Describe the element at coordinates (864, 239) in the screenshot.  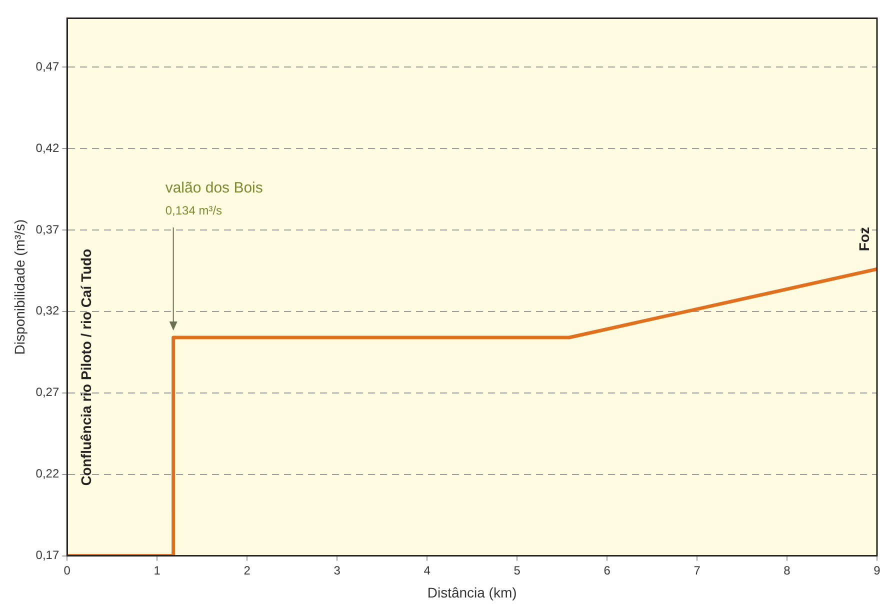
I see `annotation: Foz` at that location.